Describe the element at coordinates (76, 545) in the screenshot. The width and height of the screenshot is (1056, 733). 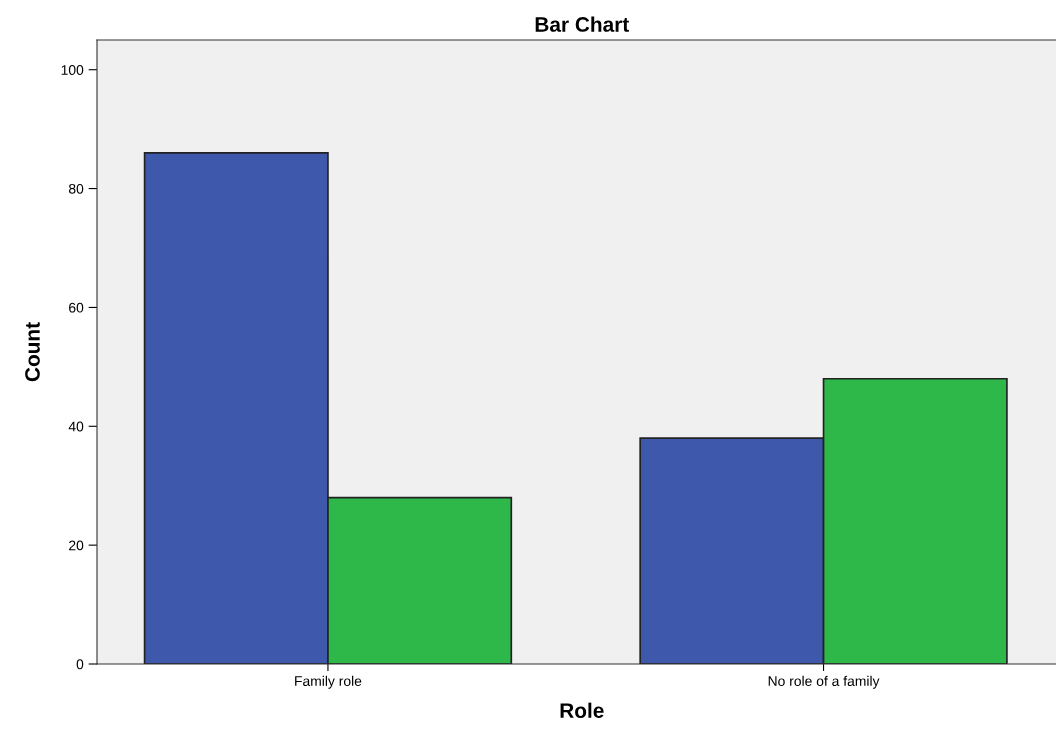
I see `y-tick-label: 20` at that location.